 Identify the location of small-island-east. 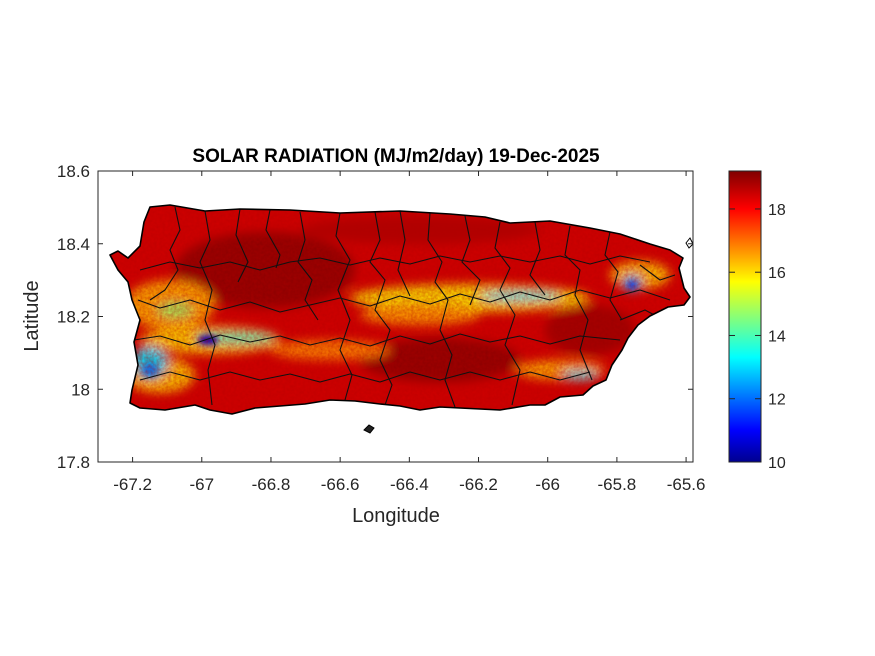
(689, 243).